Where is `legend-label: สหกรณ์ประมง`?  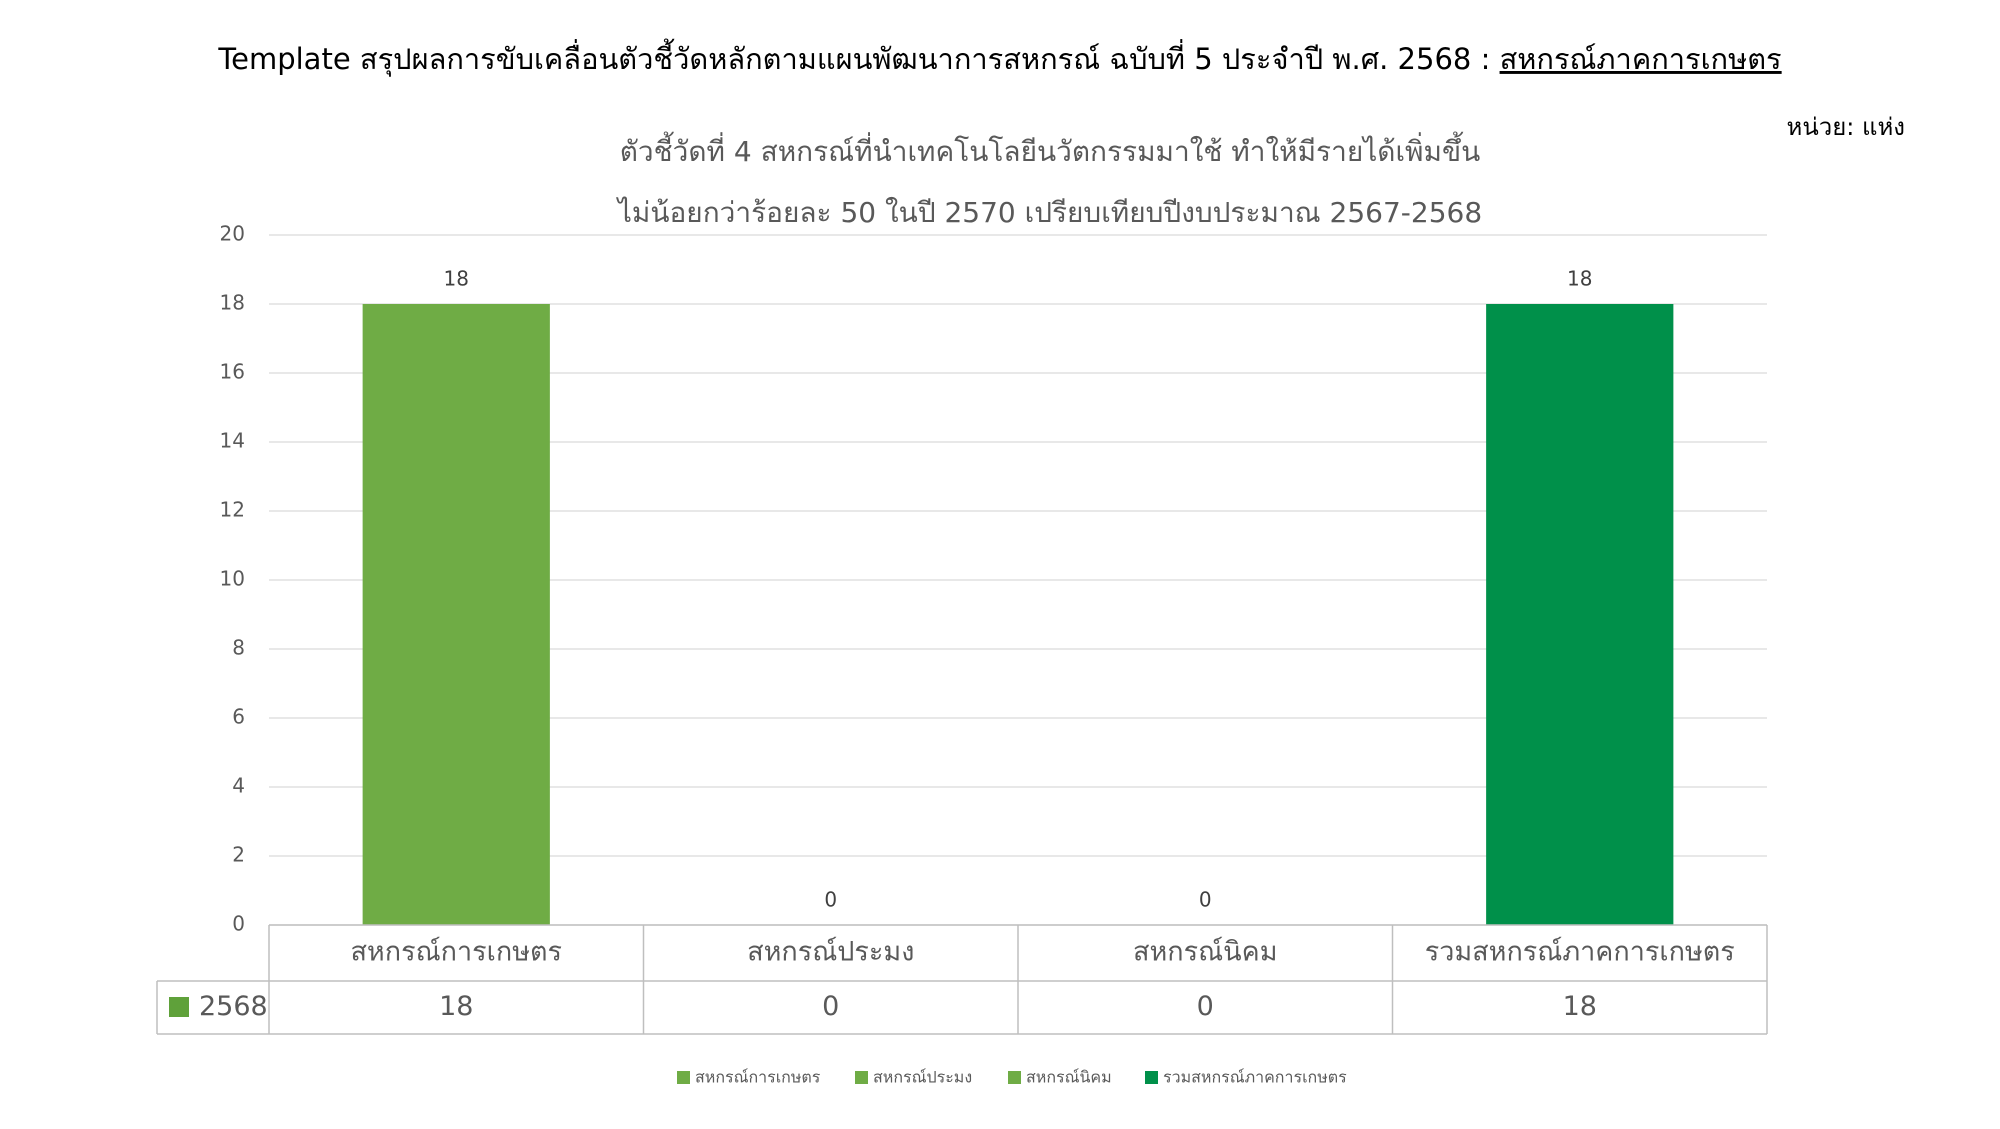 legend-label: สหกรณ์ประมง is located at coordinates (922, 1077).